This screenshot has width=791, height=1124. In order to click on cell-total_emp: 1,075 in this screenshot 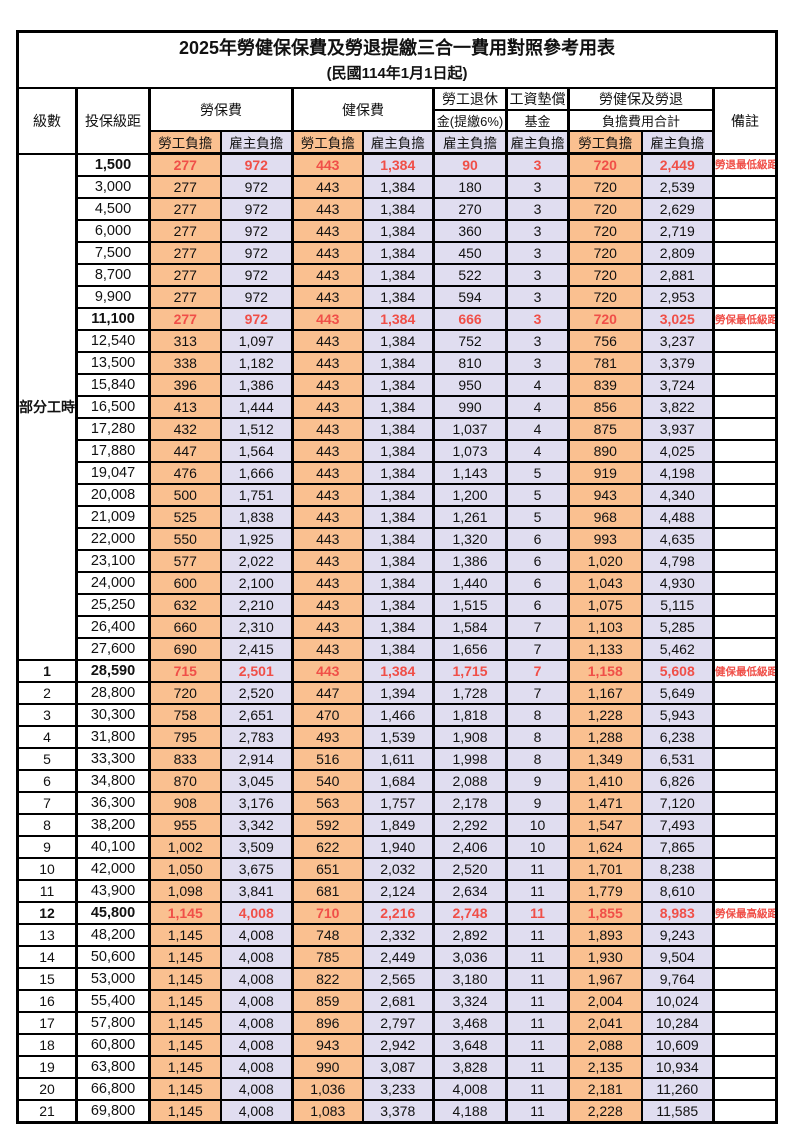, I will do `click(605, 605)`.